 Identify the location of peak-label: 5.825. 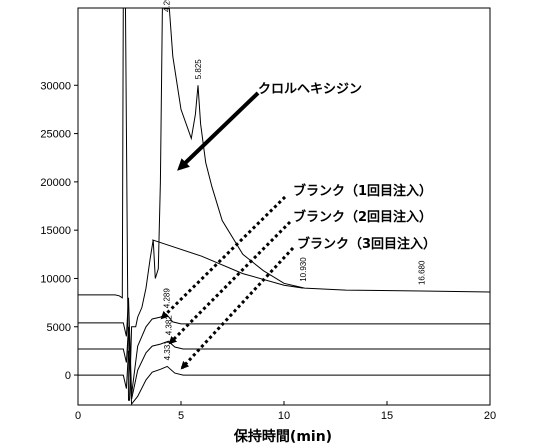
(198, 69).